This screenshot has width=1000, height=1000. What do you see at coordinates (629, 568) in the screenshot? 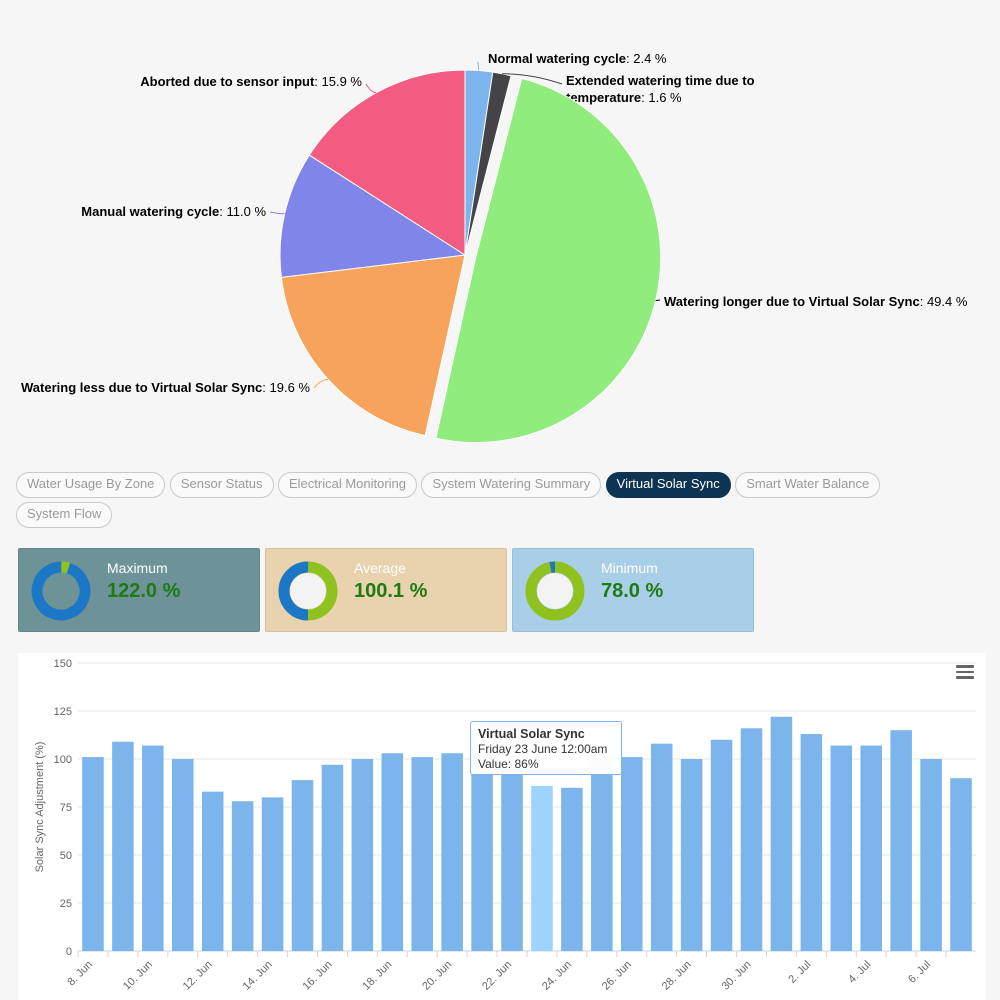
I see `minimum-label: Minimum` at bounding box center [629, 568].